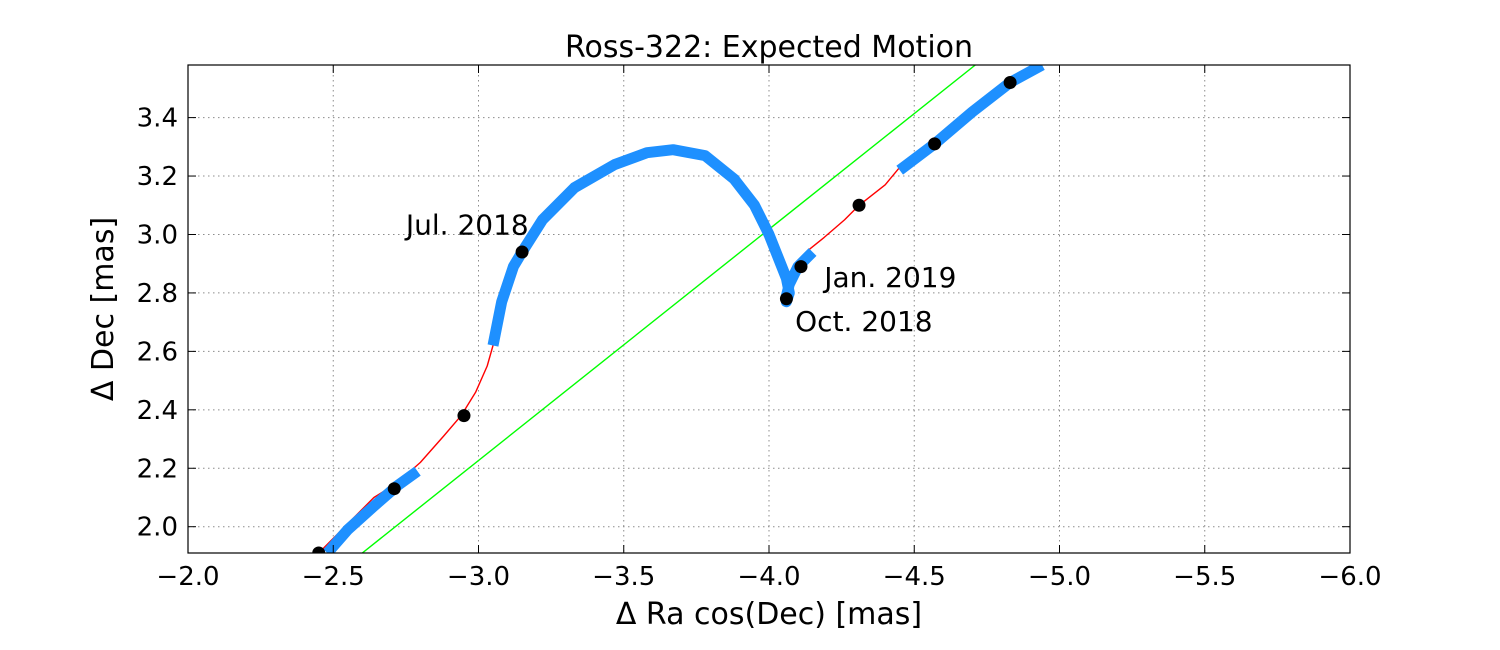 The image size is (1500, 650). Describe the element at coordinates (157, 469) in the screenshot. I see `y-tick-label: 2.2` at that location.